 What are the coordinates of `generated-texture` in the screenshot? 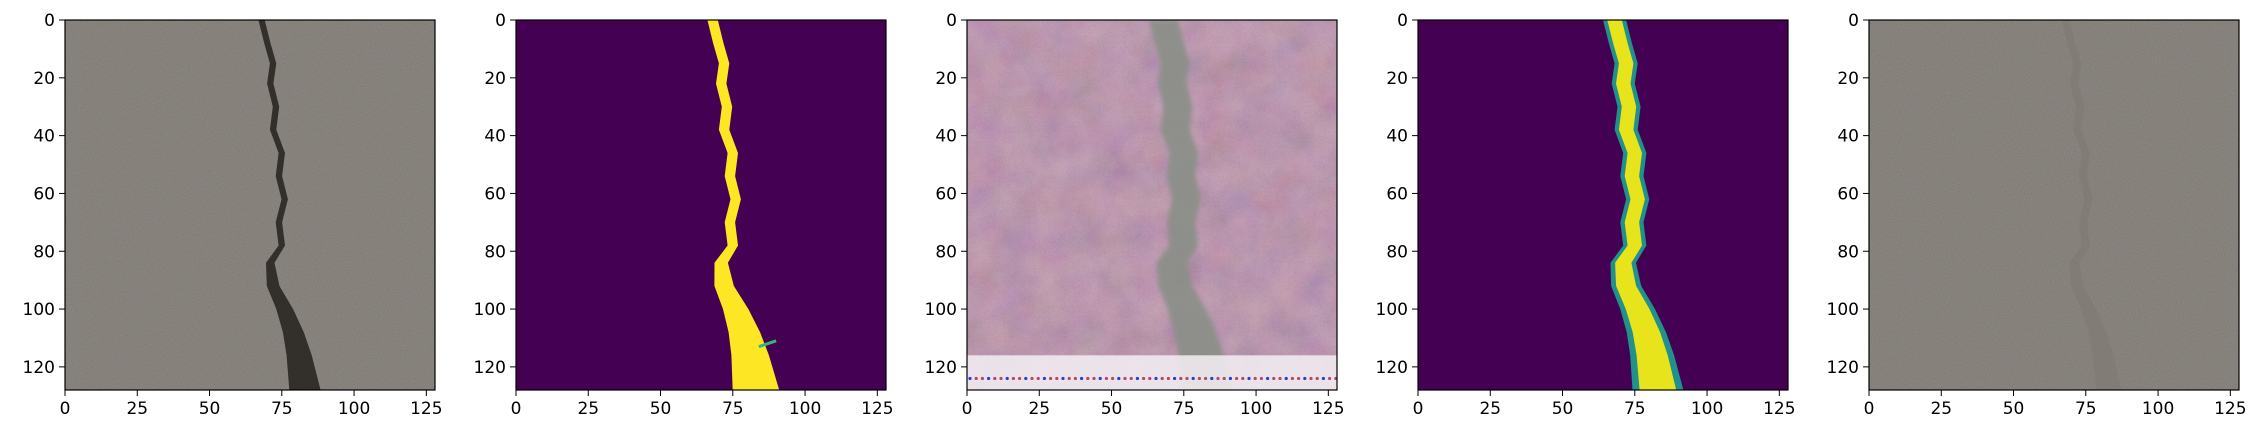 It's located at (1152, 205).